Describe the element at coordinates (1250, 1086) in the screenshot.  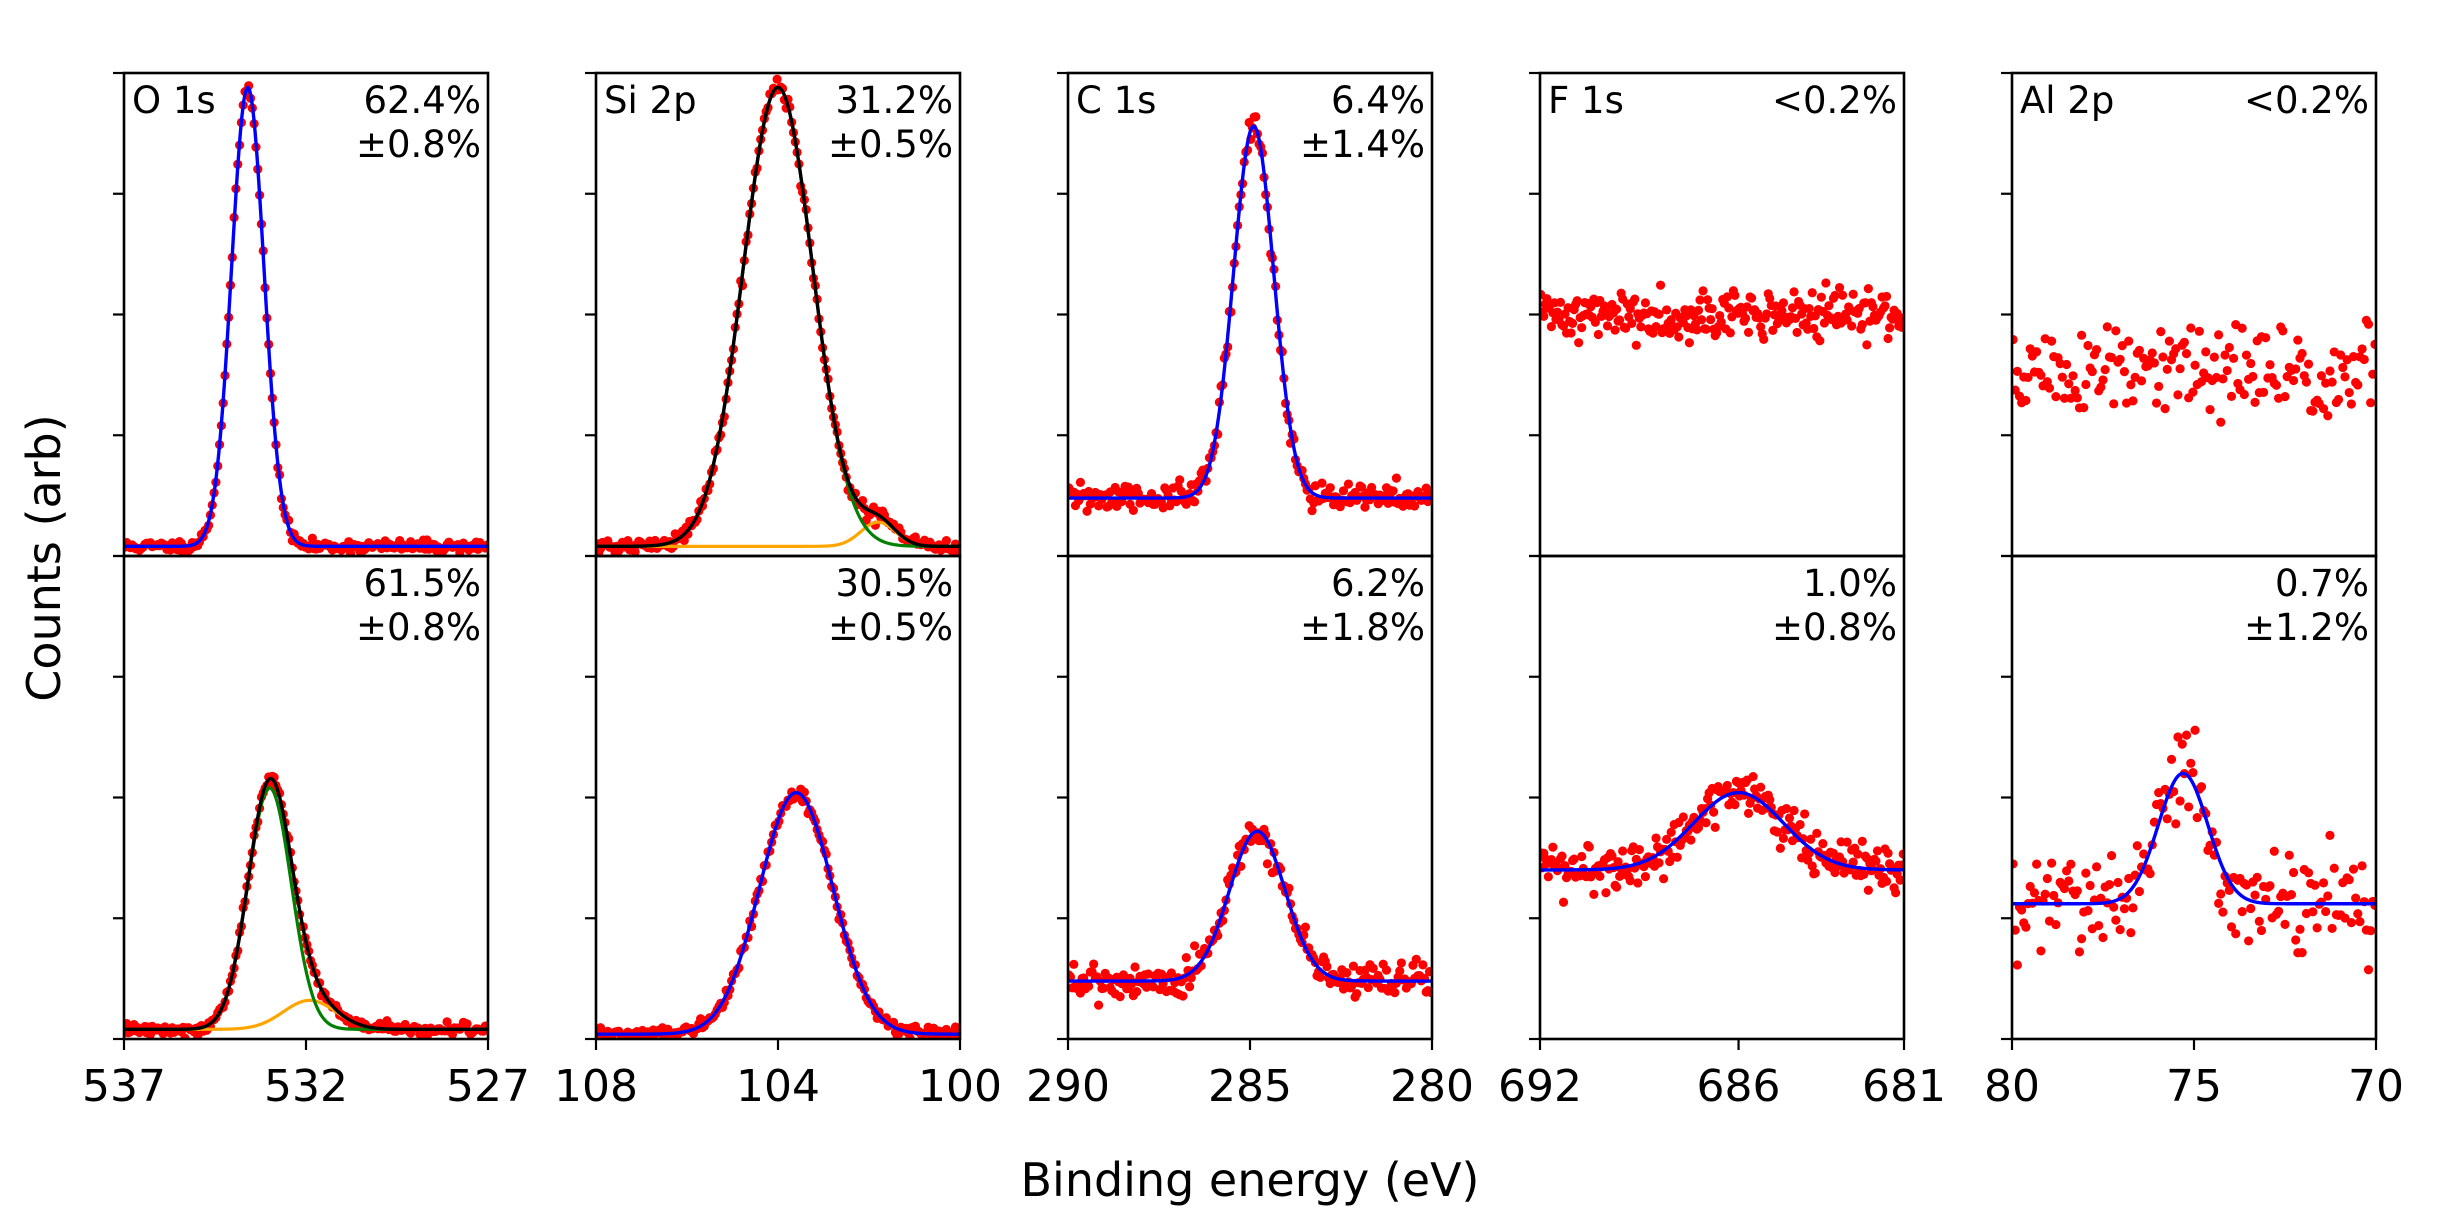
I see `x-tick-label: 285` at that location.